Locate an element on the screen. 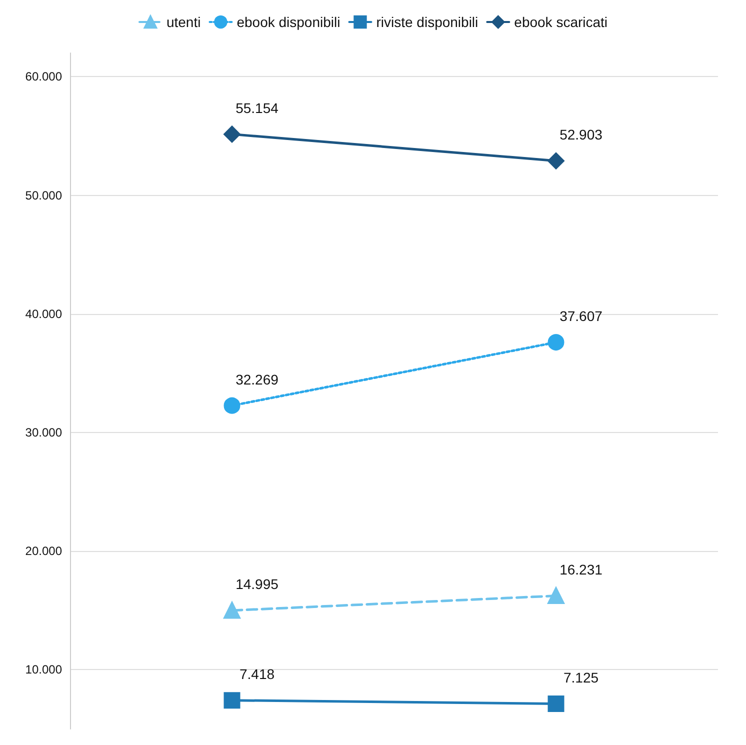  legend-label: utenti is located at coordinates (183, 22).